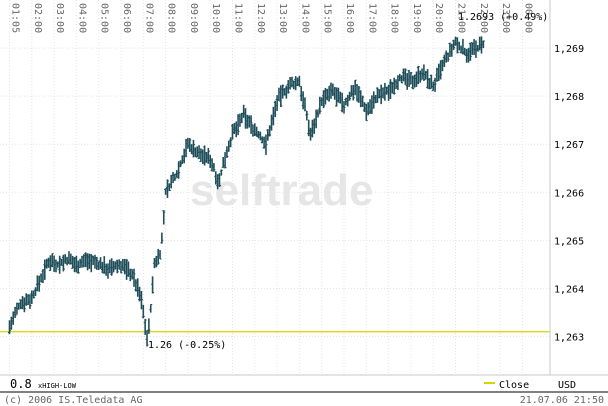  I want to click on copyright-text: (c) 2006 IS.Teledata AG, so click(73, 400).